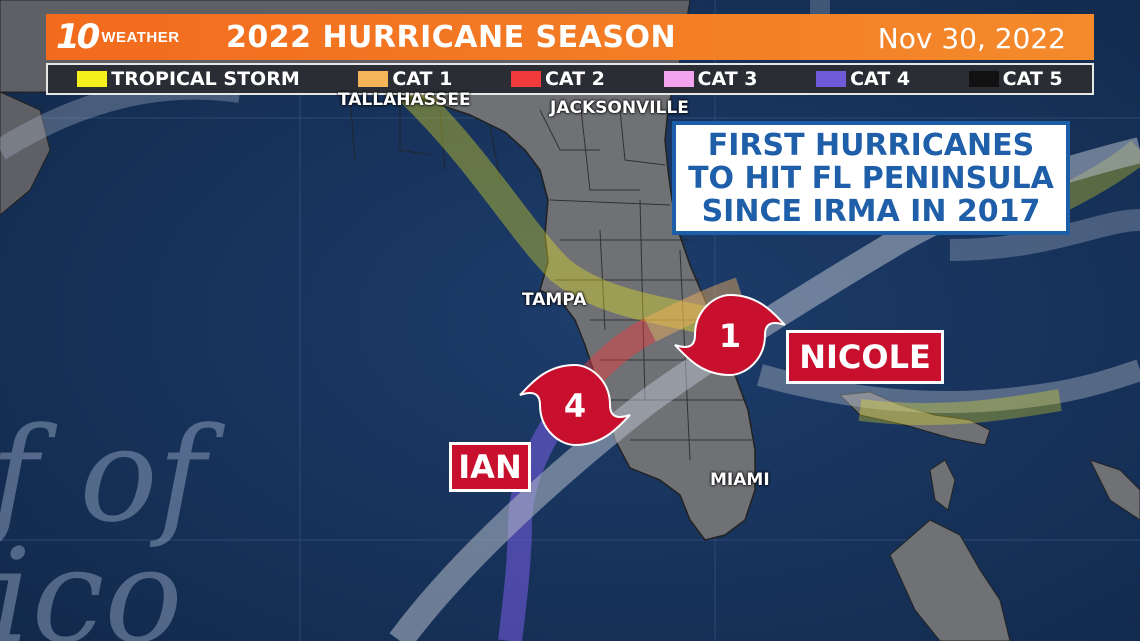  Describe the element at coordinates (865, 357) in the screenshot. I see `storm-label-nicole: NICOLE` at that location.